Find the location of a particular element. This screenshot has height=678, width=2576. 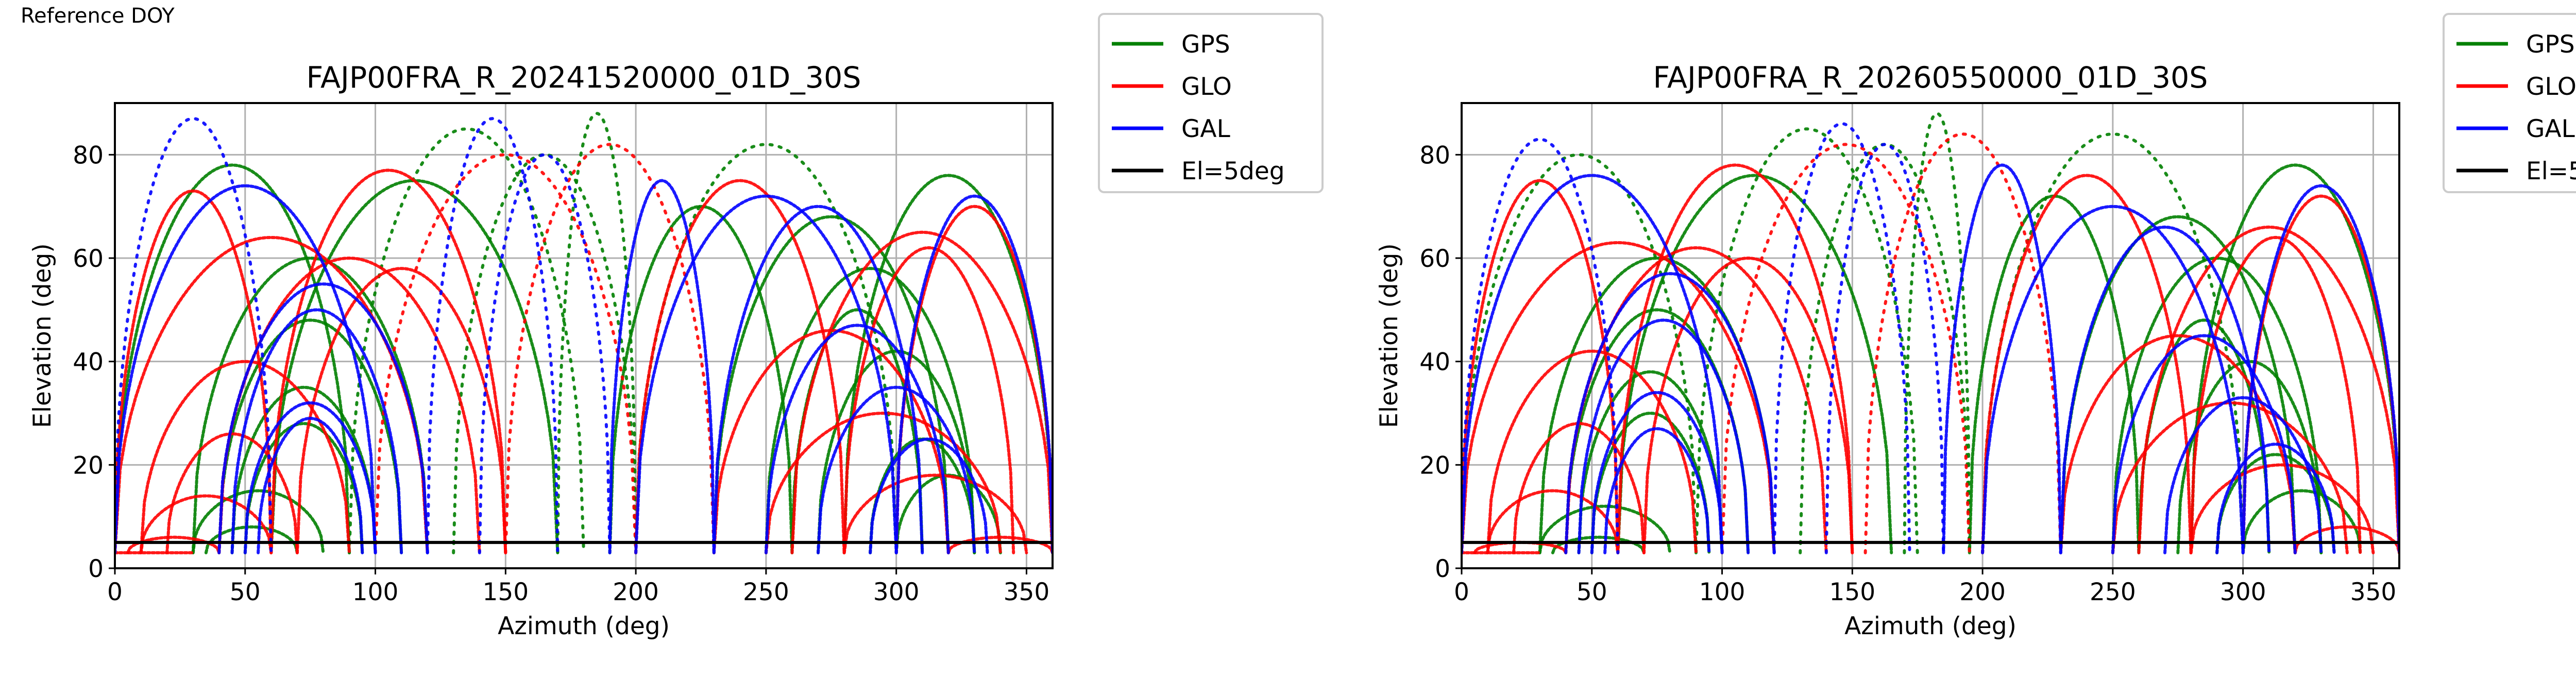

chart-title: FAJP00FRA_R_20260550000_01D_30S is located at coordinates (1930, 78).